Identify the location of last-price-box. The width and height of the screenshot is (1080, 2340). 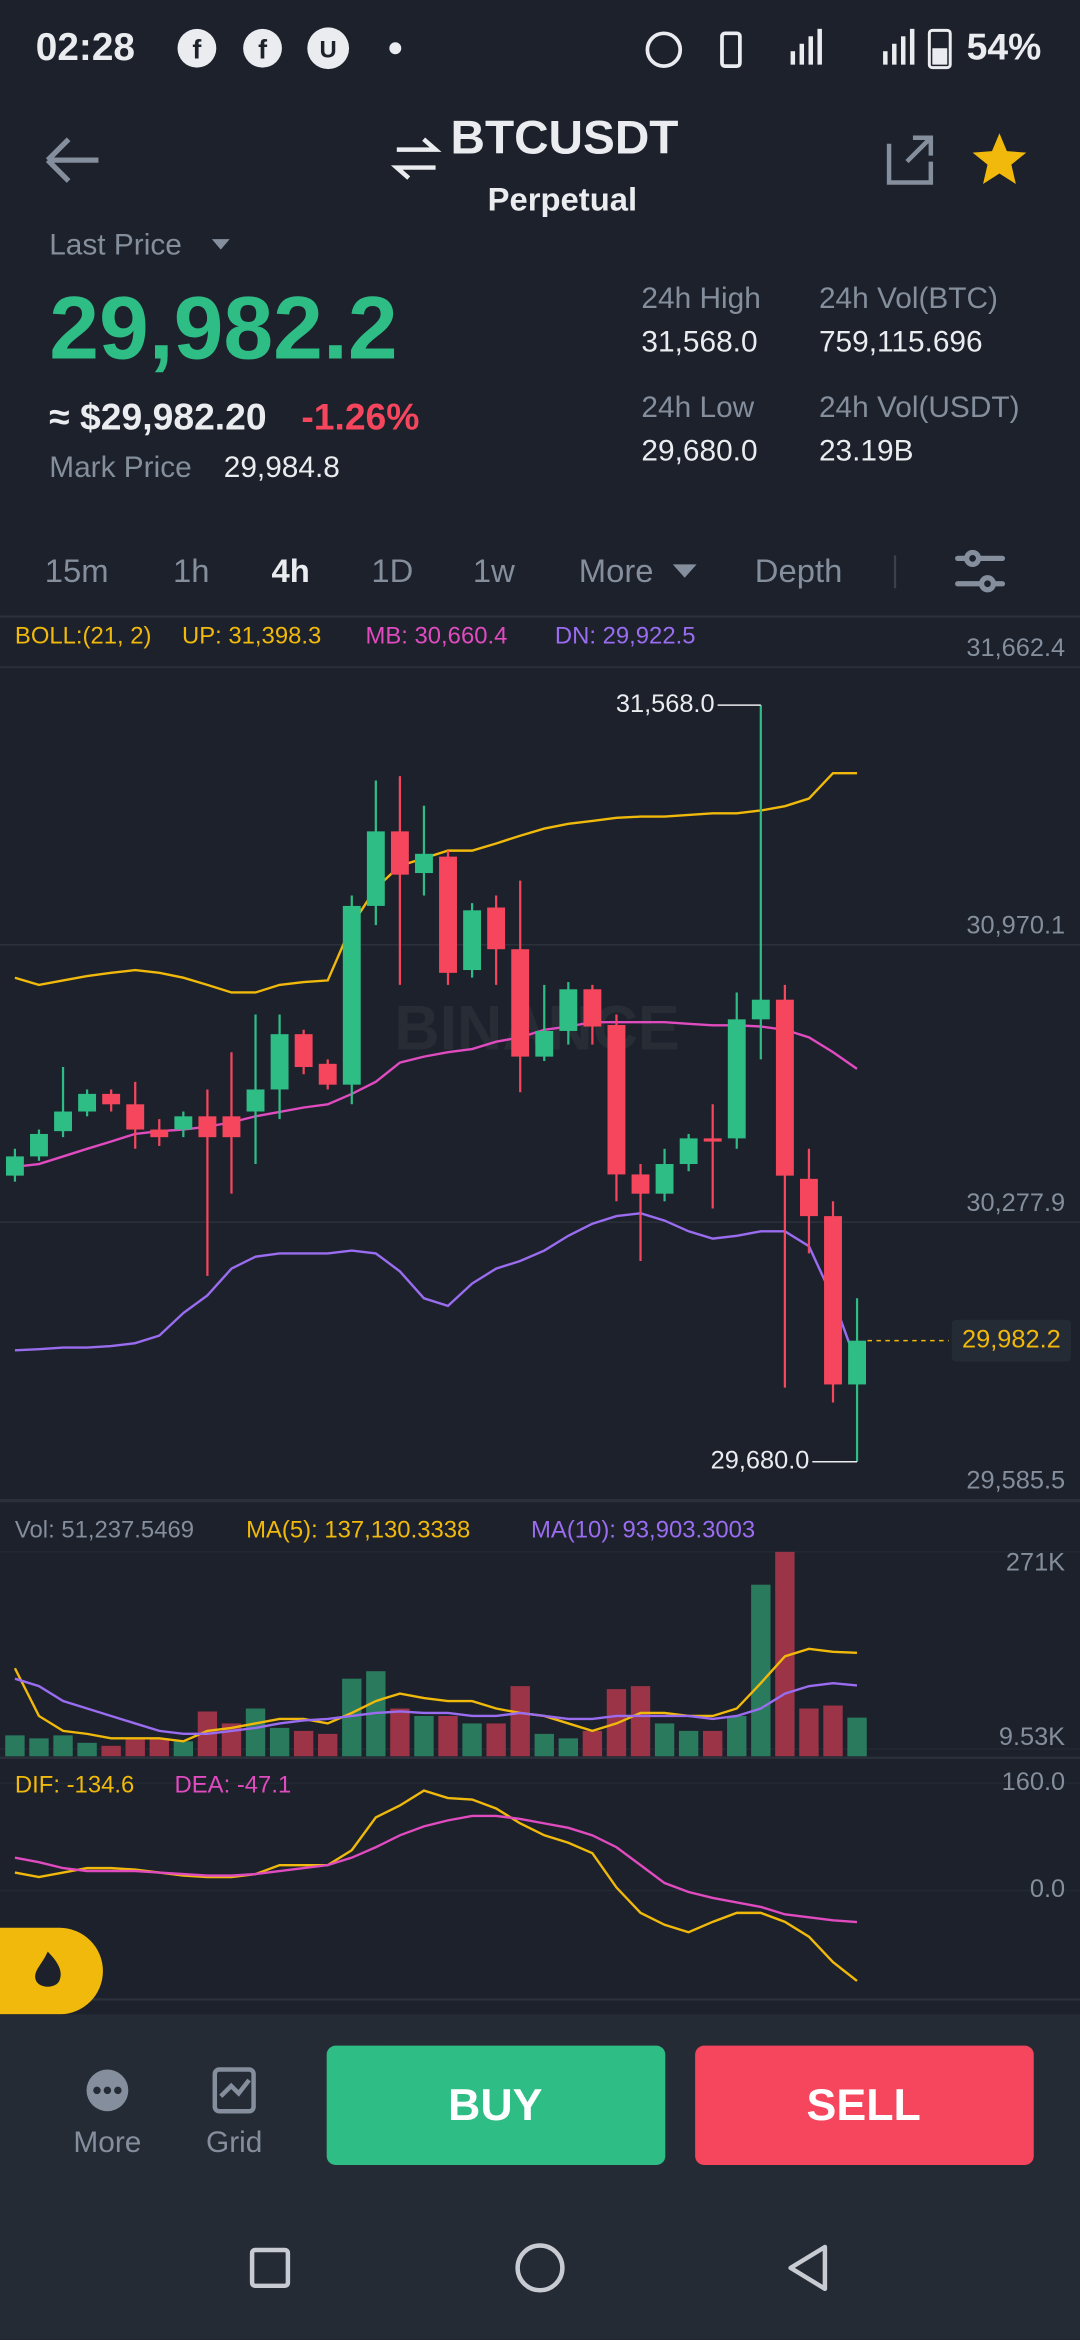
(1011, 1340).